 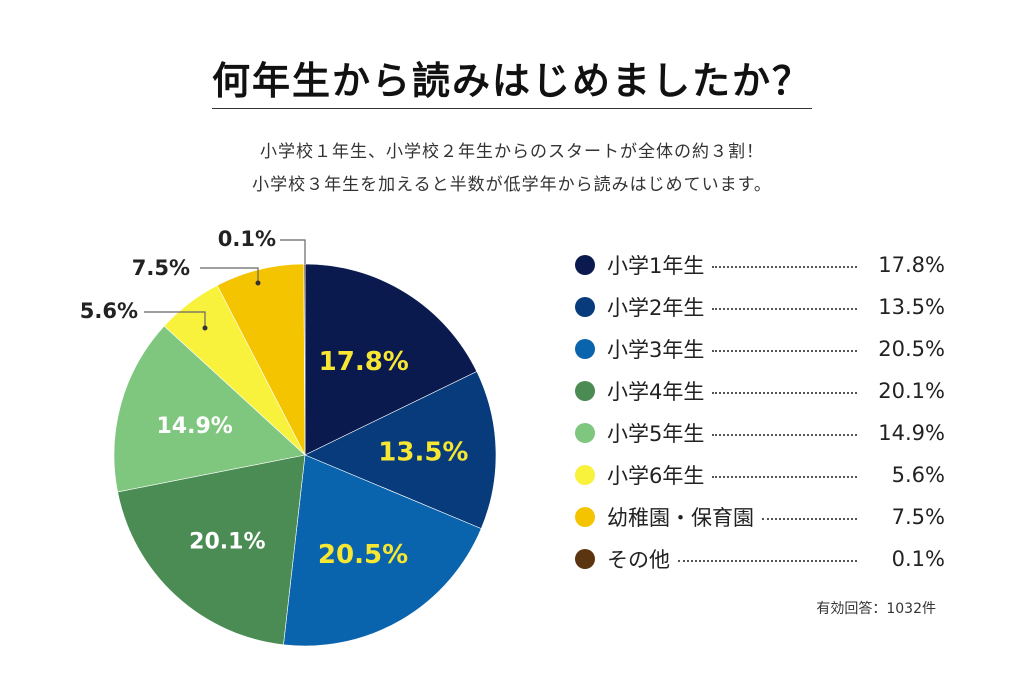 What do you see at coordinates (656, 266) in the screenshot?
I see `legend-label: 小学1年生` at bounding box center [656, 266].